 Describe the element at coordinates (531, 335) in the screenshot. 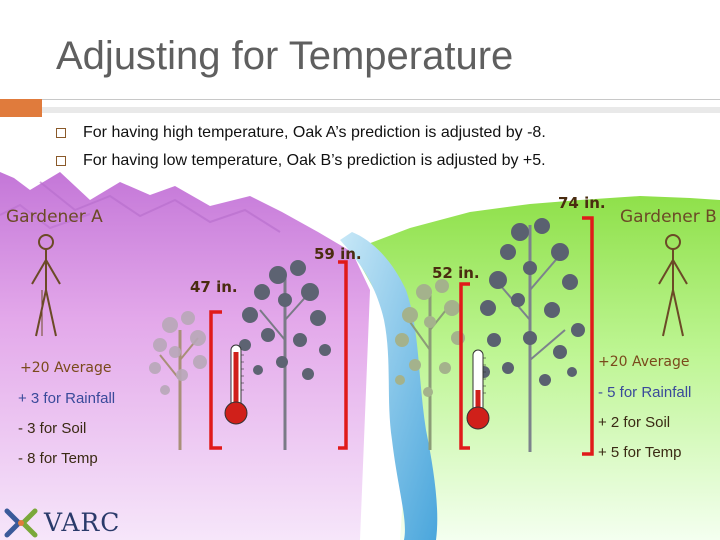

I see `tree-b-large` at that location.